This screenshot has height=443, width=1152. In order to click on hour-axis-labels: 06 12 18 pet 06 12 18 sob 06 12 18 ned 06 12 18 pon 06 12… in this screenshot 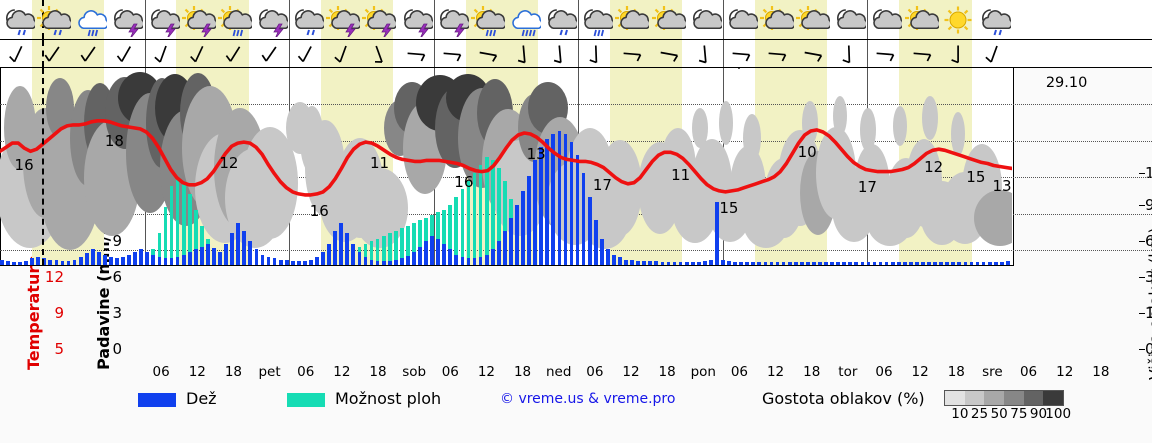, I will do `click(632, 374)`.